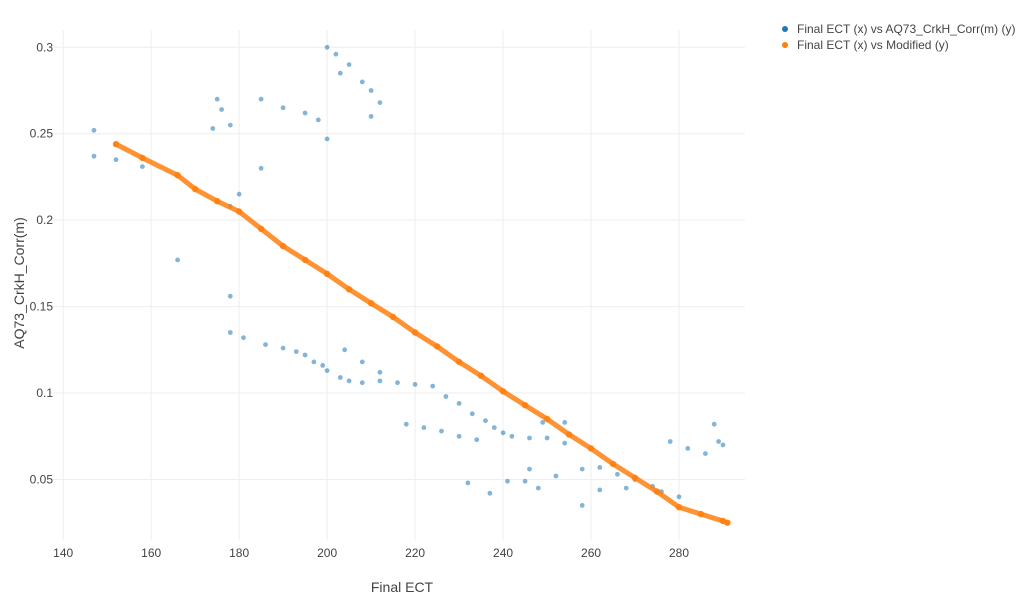 Image resolution: width=1024 pixels, height=613 pixels. What do you see at coordinates (402, 587) in the screenshot?
I see `x-axis-title: Final ECT` at bounding box center [402, 587].